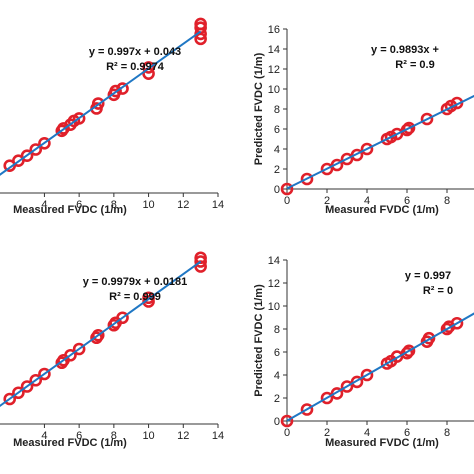  Describe the element at coordinates (135, 282) in the screenshot. I see `fit-equation: y = 0.9979x + 0.0181` at that location.